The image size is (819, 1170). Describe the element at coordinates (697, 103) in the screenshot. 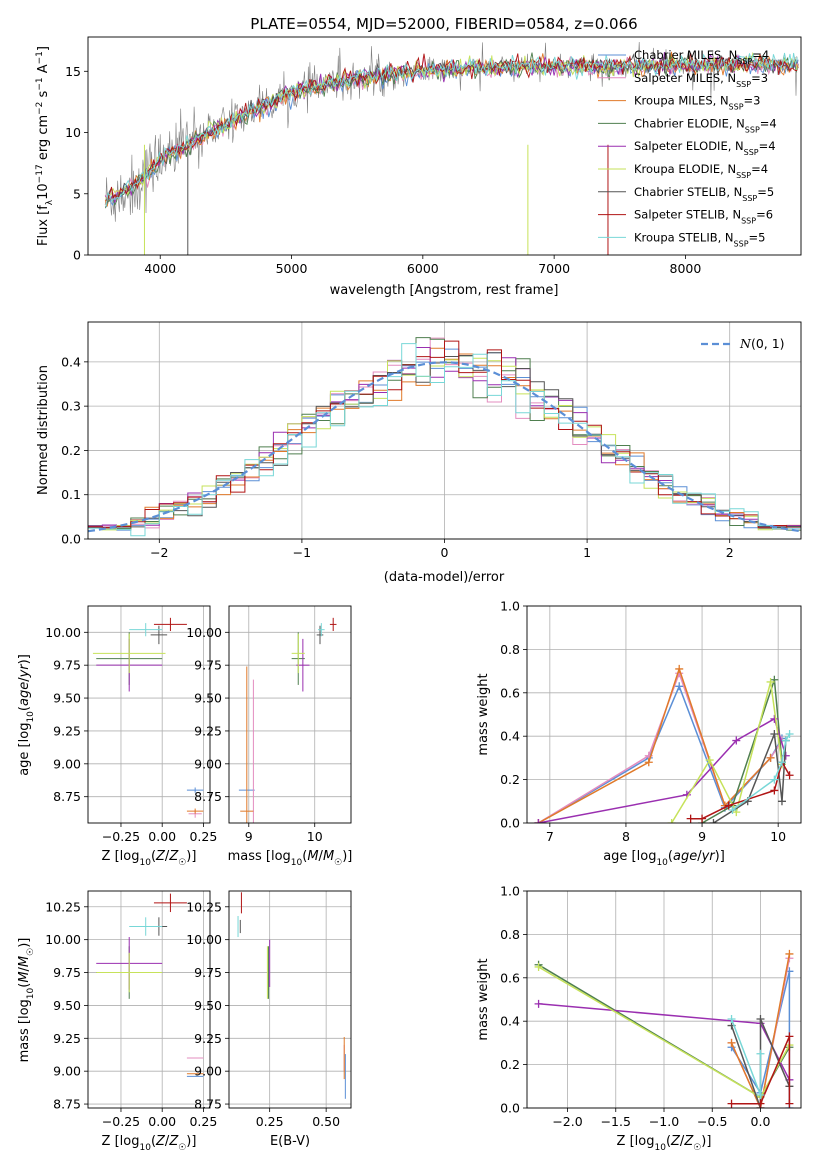

I see `legend-label: Kroupa MILES, NSSP=3` at that location.